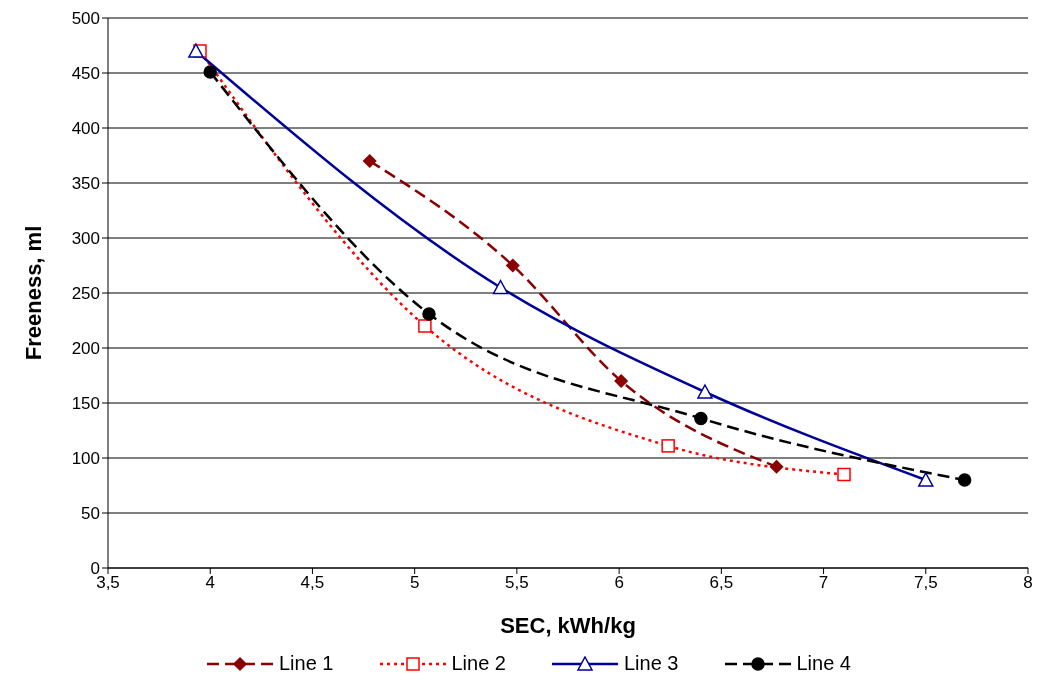 This screenshot has width=1050, height=697. What do you see at coordinates (210, 583) in the screenshot?
I see `x-tick-label: 4` at bounding box center [210, 583].